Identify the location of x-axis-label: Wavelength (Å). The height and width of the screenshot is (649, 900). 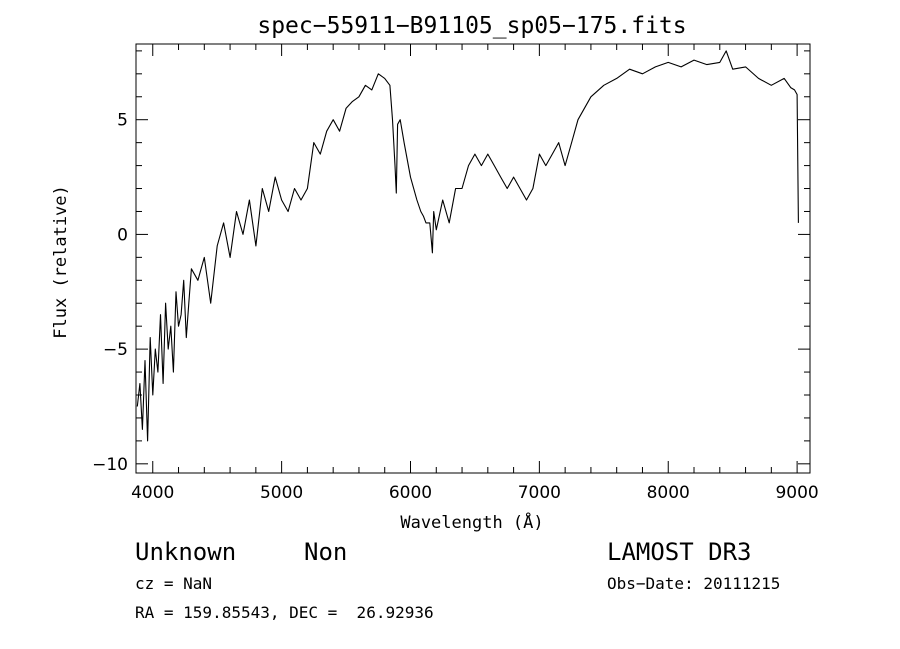
(471, 522).